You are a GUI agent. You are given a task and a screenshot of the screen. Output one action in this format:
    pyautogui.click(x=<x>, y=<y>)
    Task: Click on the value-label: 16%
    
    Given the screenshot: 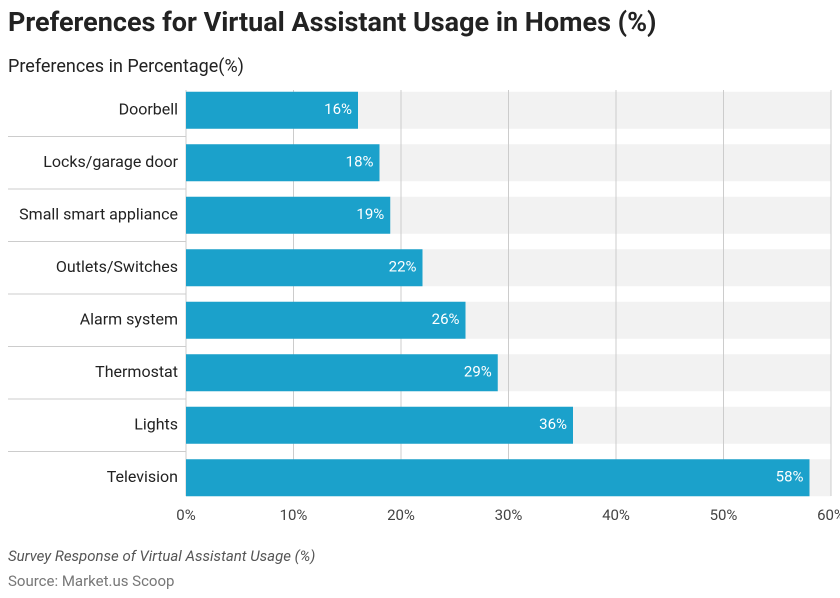 What is the action you would take?
    pyautogui.click(x=338, y=109)
    